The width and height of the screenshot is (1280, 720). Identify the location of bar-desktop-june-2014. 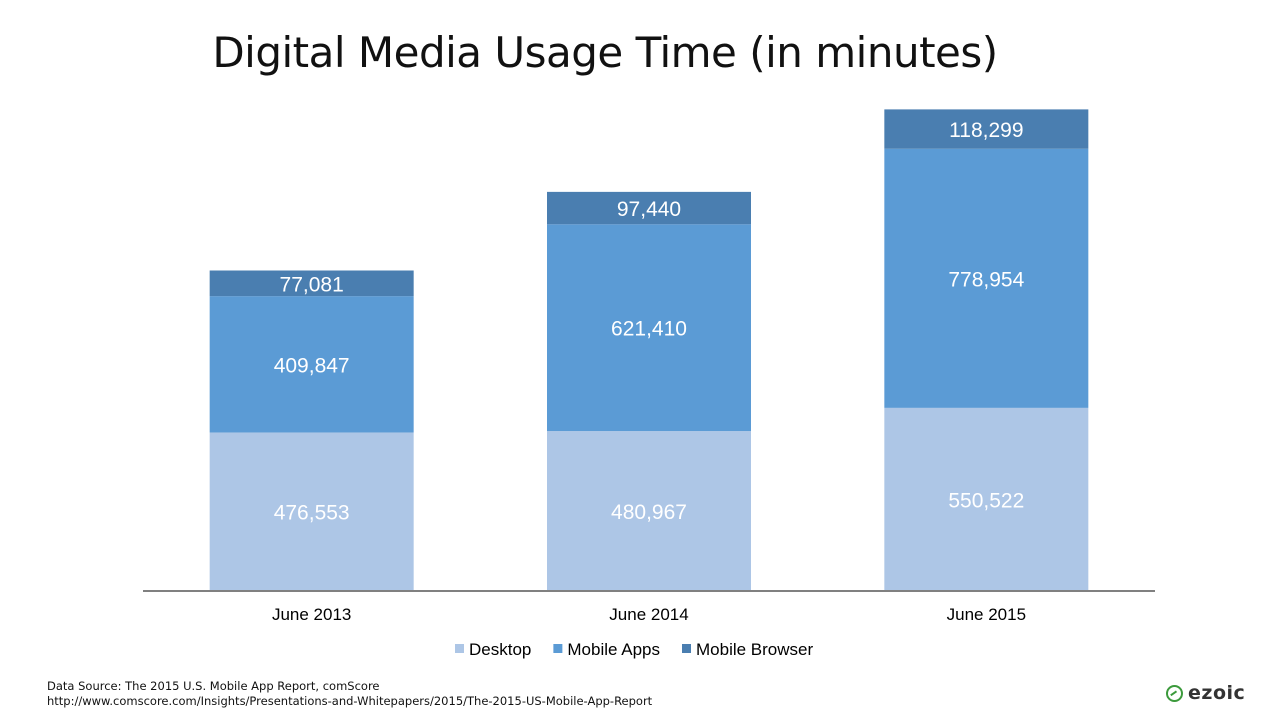
(649, 511).